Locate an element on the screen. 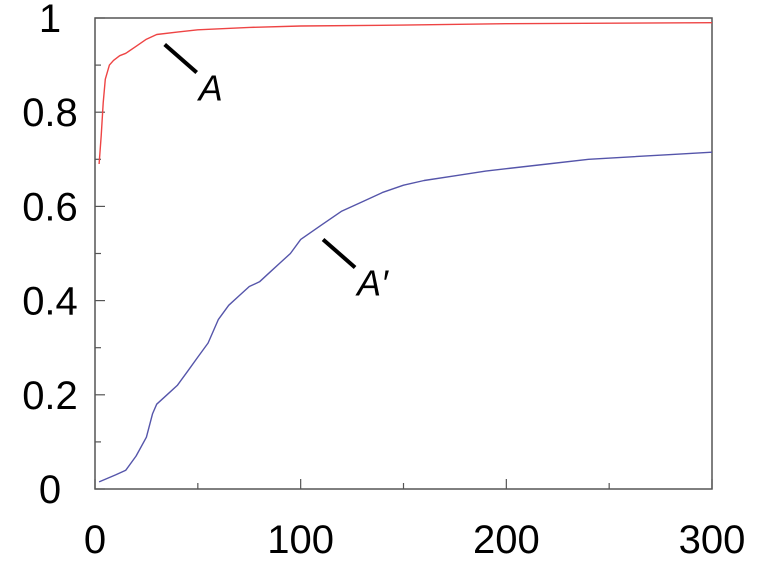  y-tick-label: 0.2 is located at coordinates (50, 396).